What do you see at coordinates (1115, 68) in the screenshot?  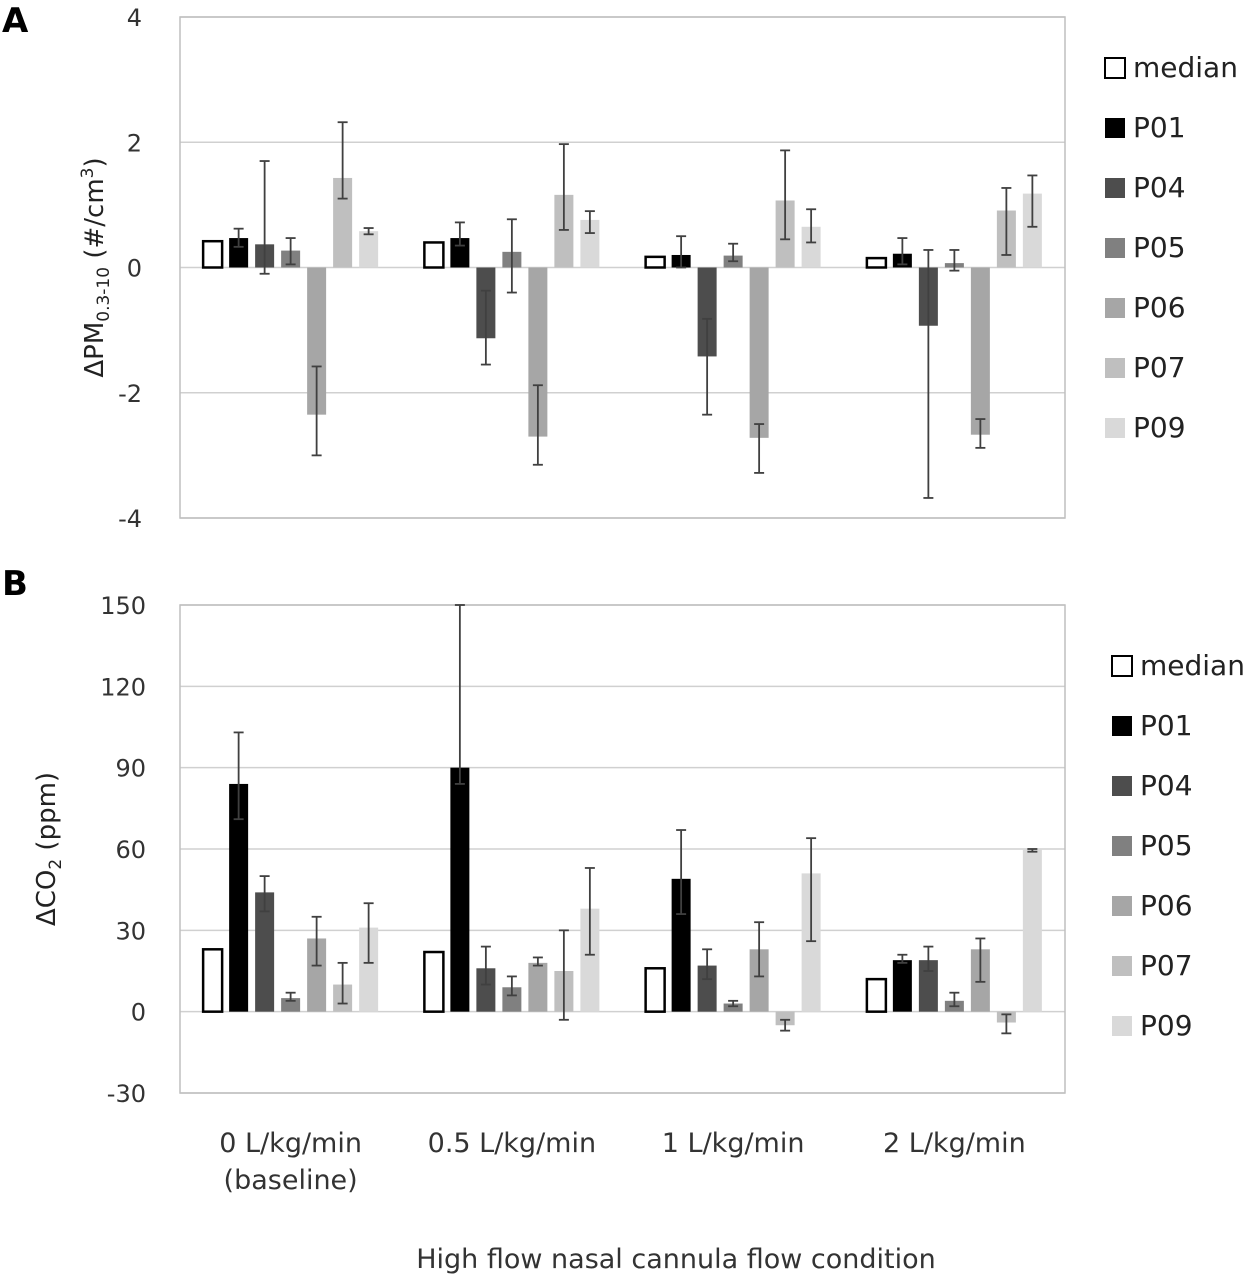 I see `chart-a-legend-swatch-median` at bounding box center [1115, 68].